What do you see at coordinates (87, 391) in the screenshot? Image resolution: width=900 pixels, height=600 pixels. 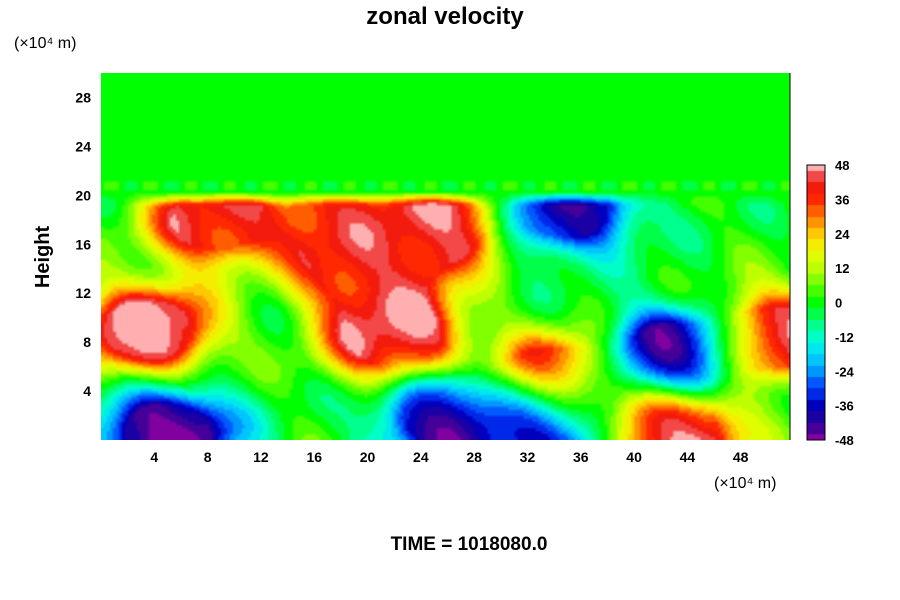 I see `y-tick-label: 4` at bounding box center [87, 391].